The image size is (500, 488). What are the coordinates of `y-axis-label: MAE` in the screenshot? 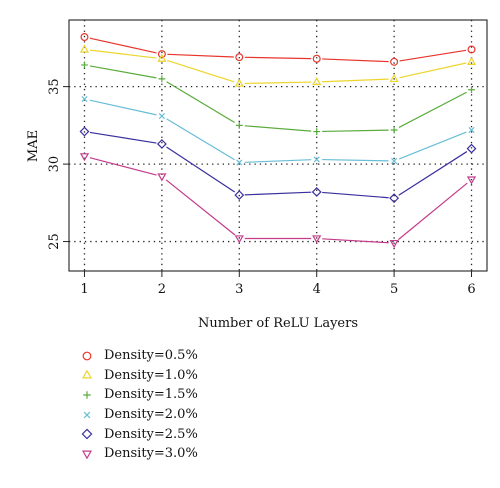 It's located at (33, 146).